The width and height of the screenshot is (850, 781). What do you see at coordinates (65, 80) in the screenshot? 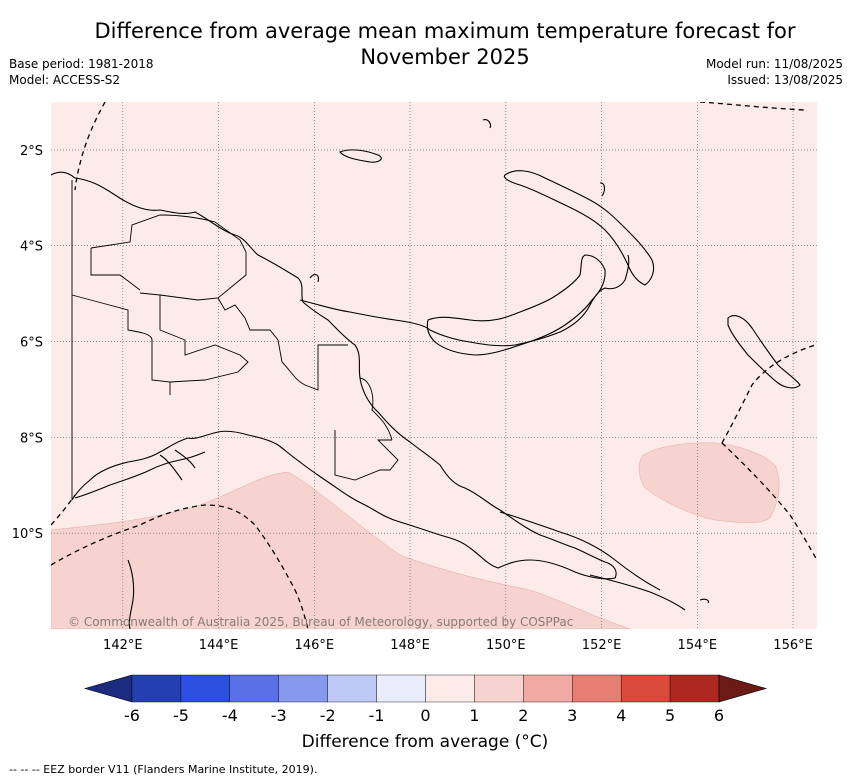
I see `model-name: Model: ACCESS-S2` at bounding box center [65, 80].